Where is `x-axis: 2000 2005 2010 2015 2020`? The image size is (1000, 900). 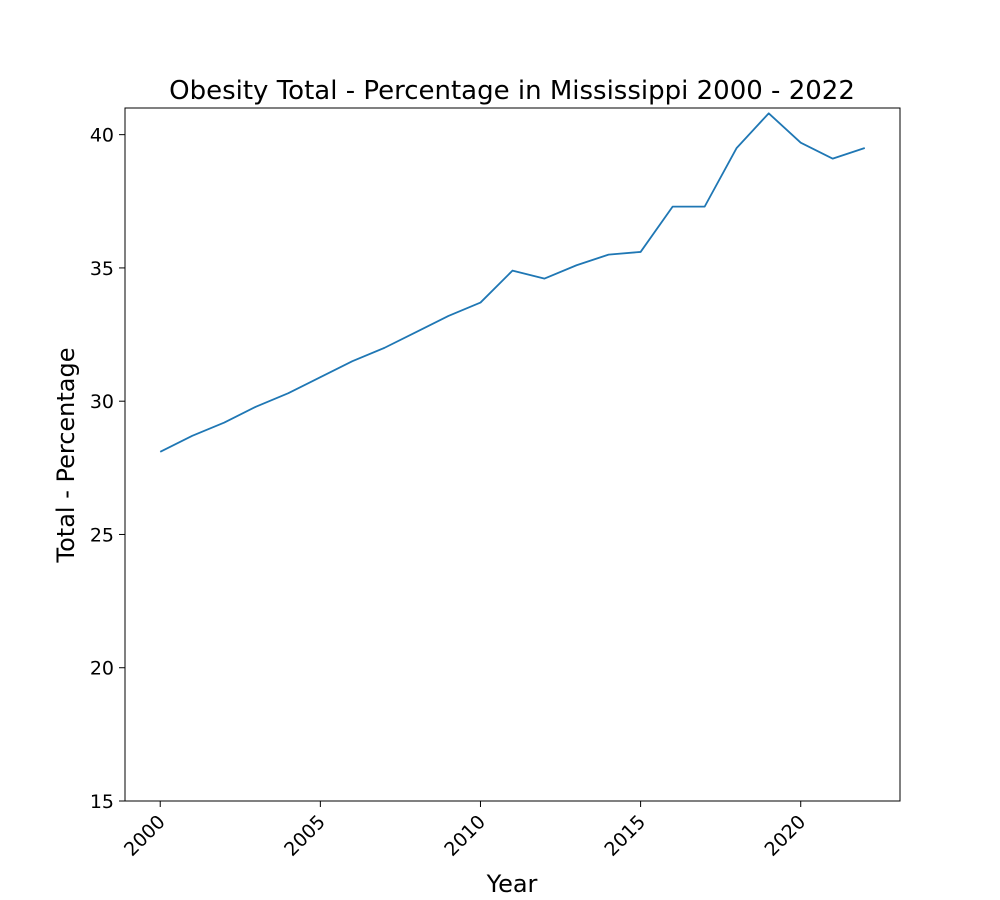
x-axis: 2000 2005 2010 2015 2020 is located at coordinates (465, 831).